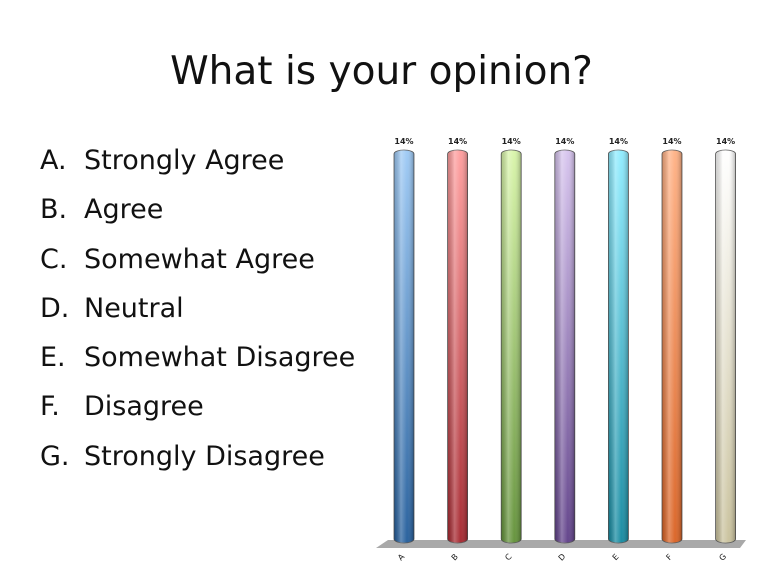  What do you see at coordinates (562, 557) in the screenshot?
I see `x-tick-label: D` at bounding box center [562, 557].